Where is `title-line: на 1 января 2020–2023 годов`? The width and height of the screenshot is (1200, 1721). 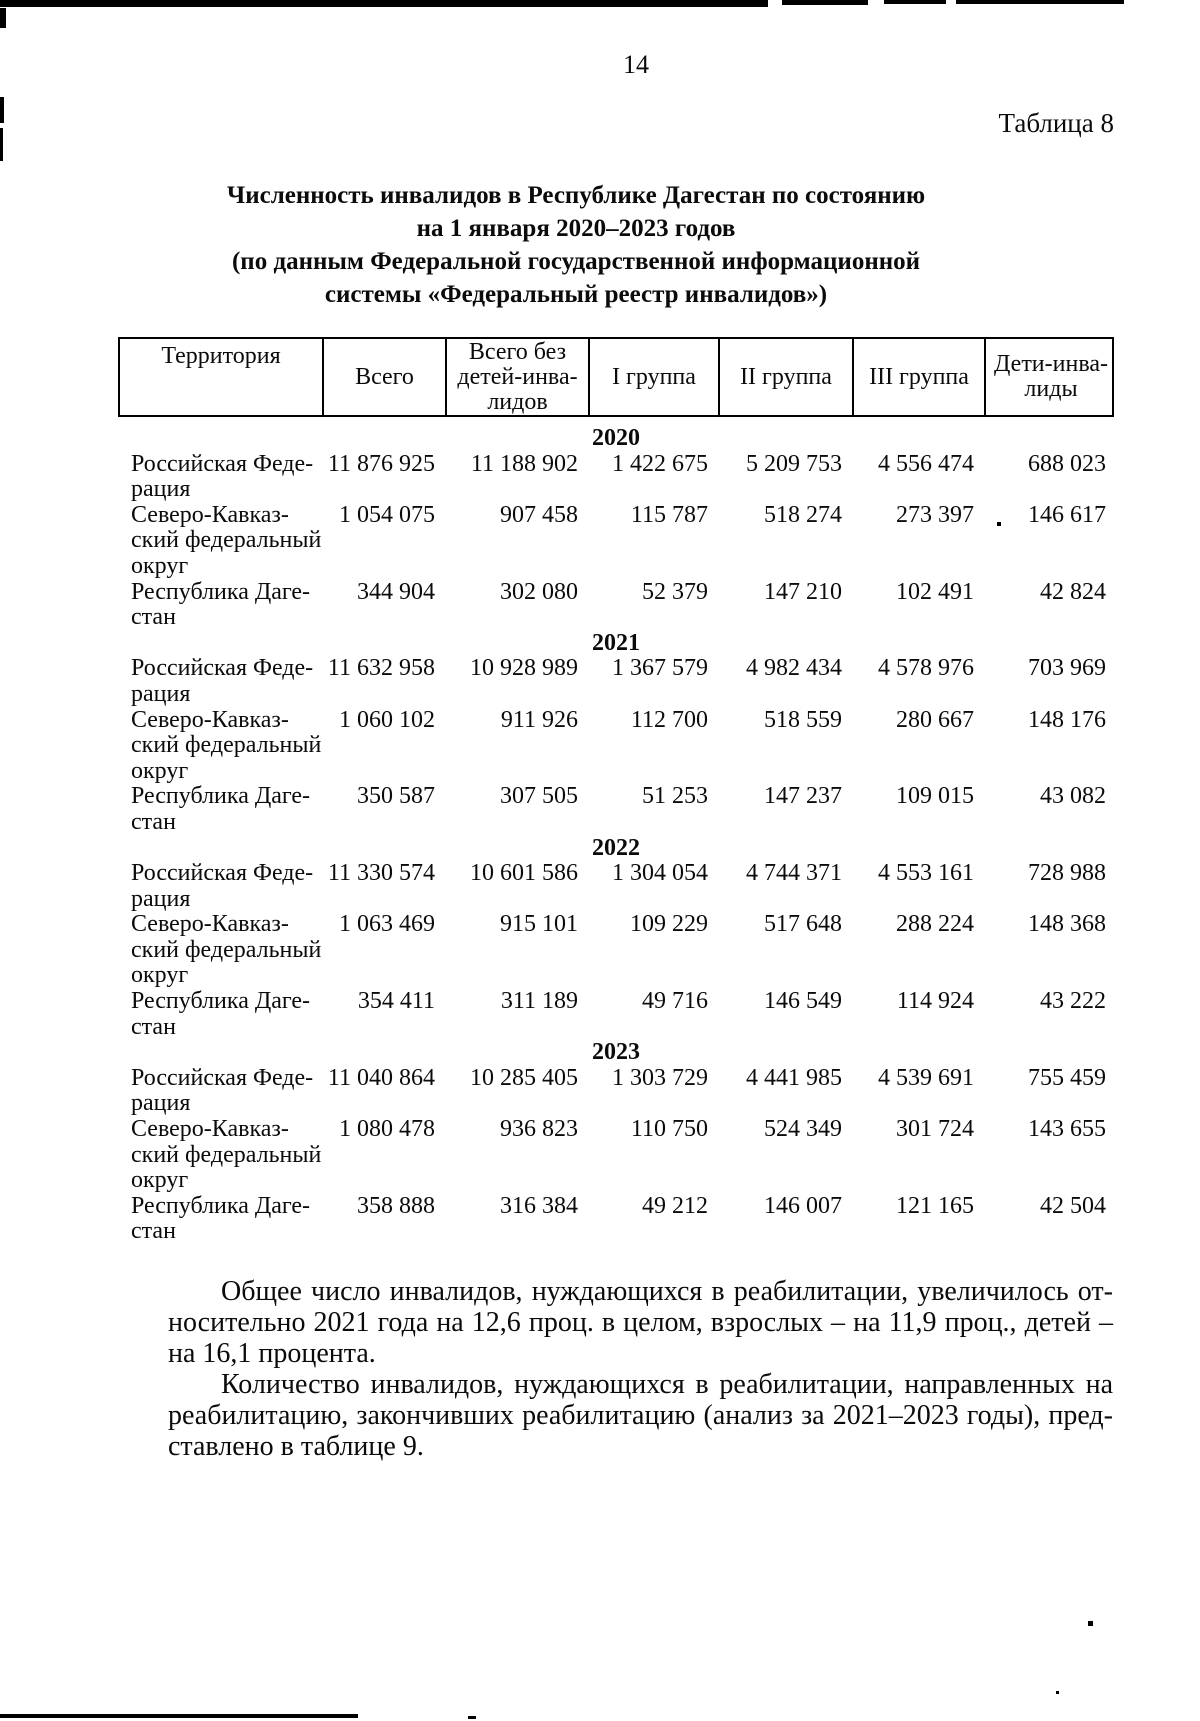
title-line: на 1 января 2020–2023 годов is located at coordinates (576, 228).